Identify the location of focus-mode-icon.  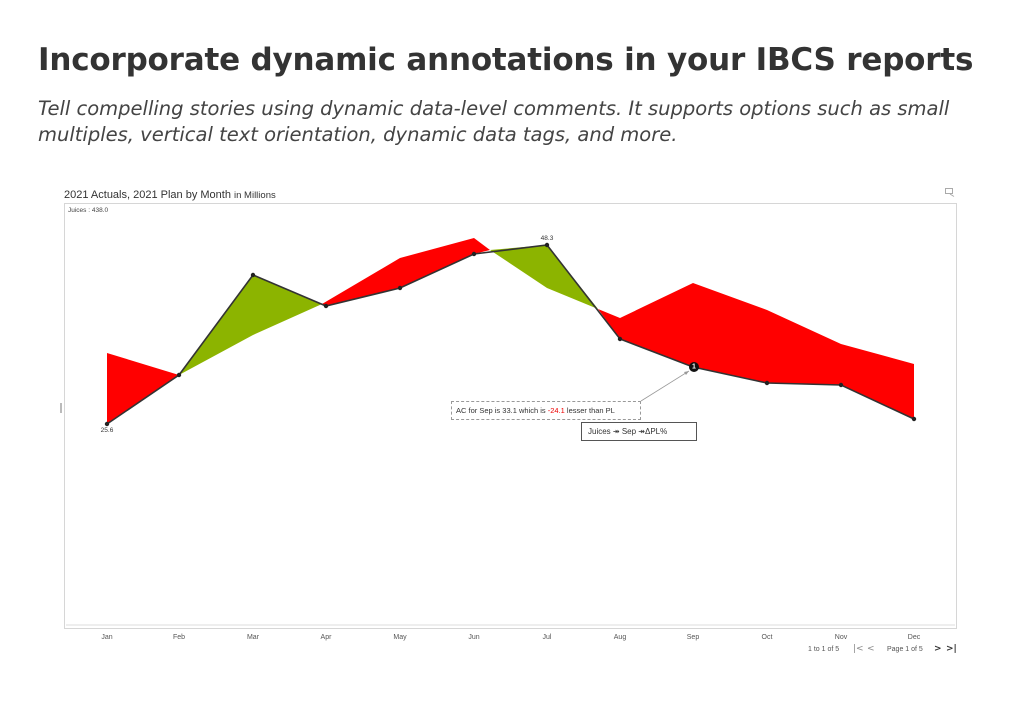
(950, 192).